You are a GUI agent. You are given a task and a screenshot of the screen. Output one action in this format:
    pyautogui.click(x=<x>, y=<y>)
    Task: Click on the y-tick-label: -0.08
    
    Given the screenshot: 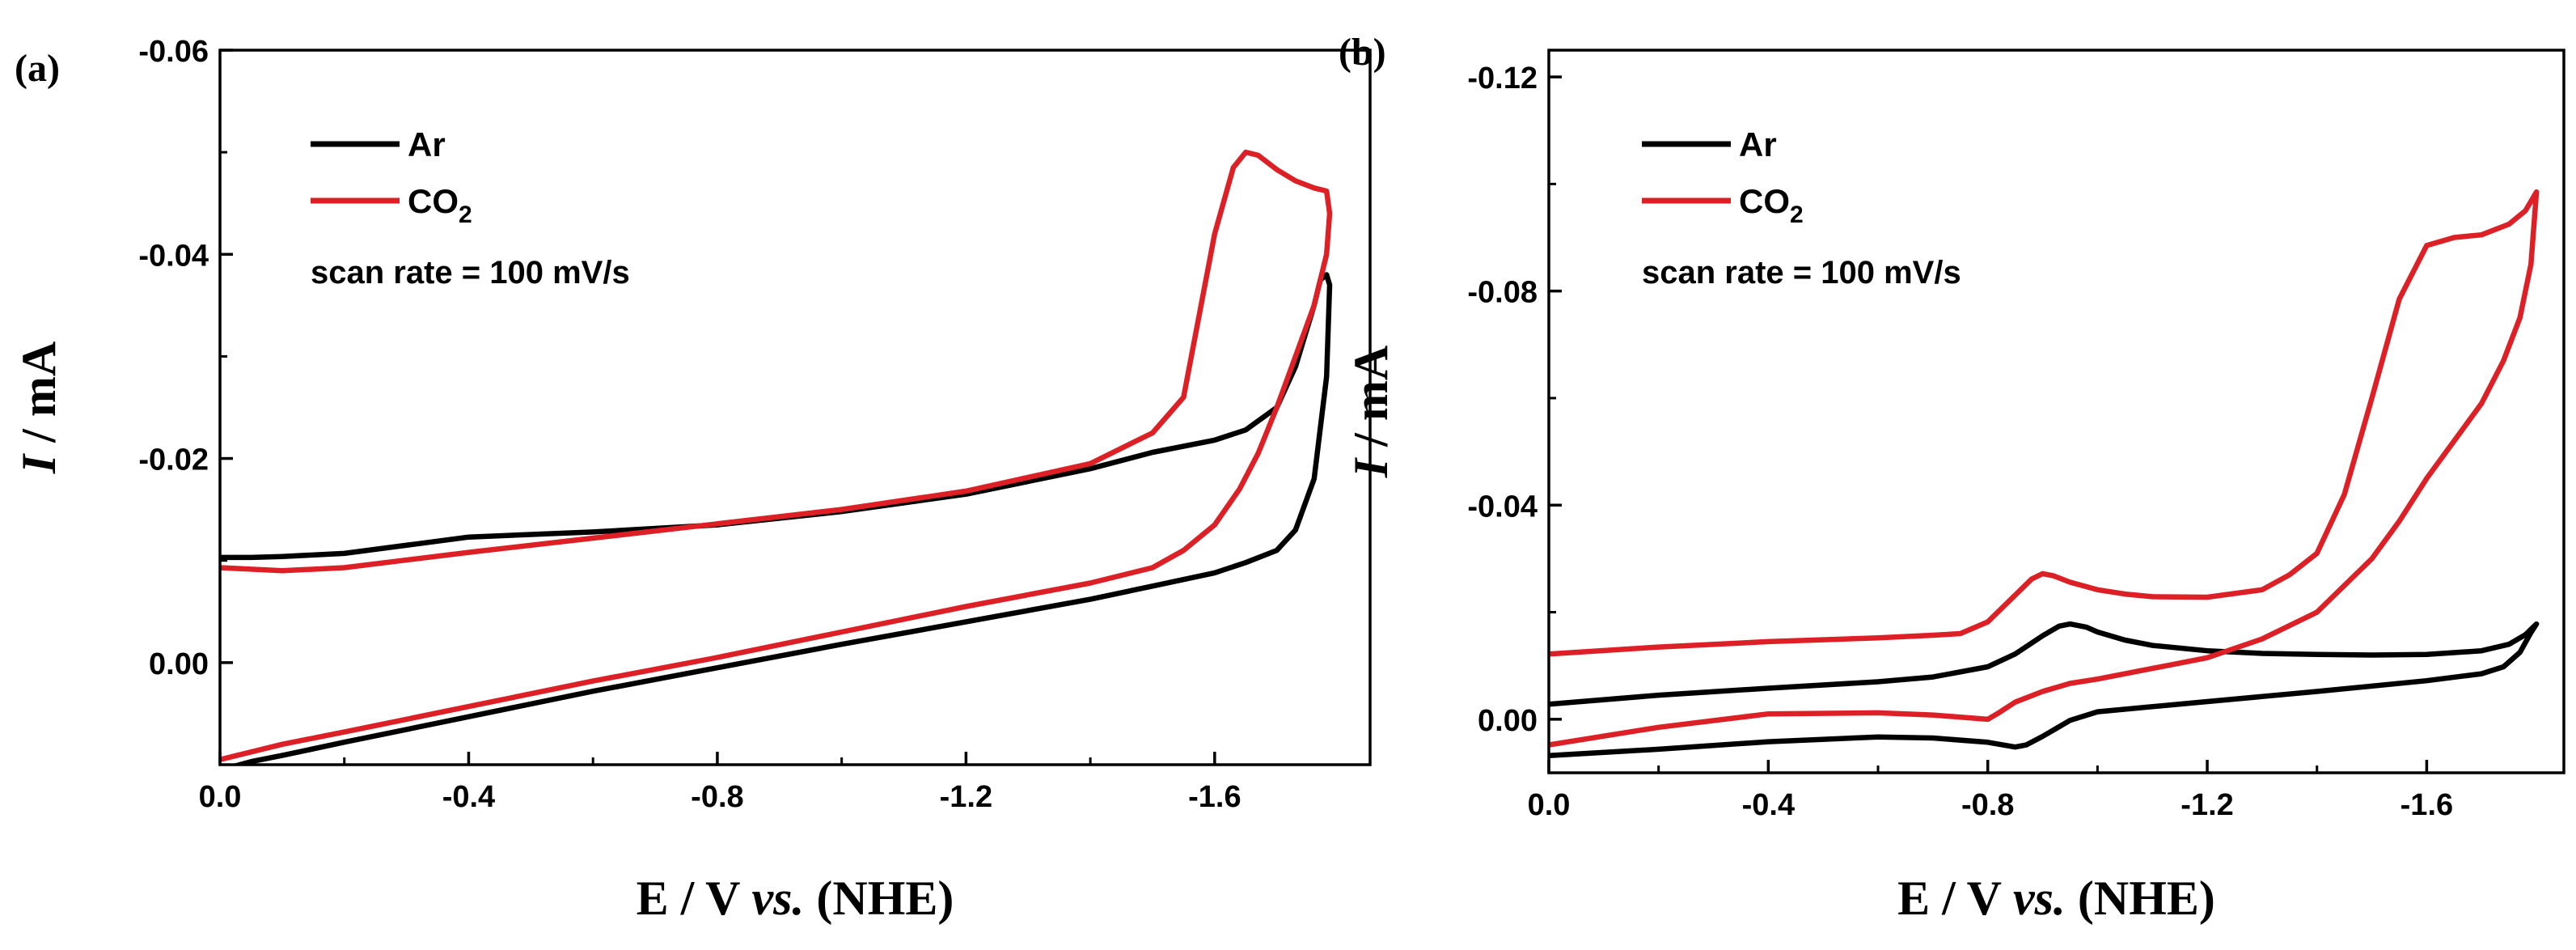 What is the action you would take?
    pyautogui.click(x=1503, y=293)
    